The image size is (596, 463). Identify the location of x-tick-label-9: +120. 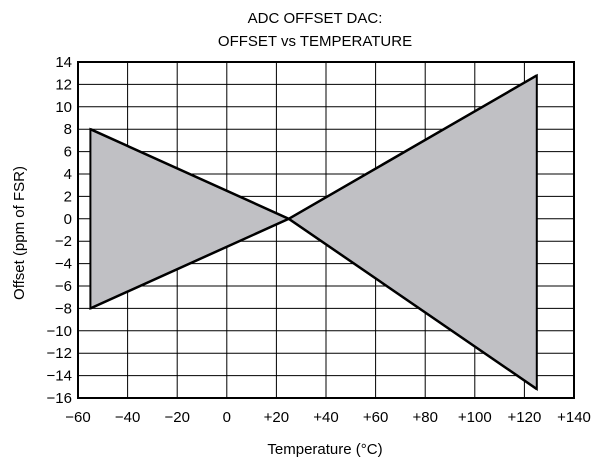
(525, 417).